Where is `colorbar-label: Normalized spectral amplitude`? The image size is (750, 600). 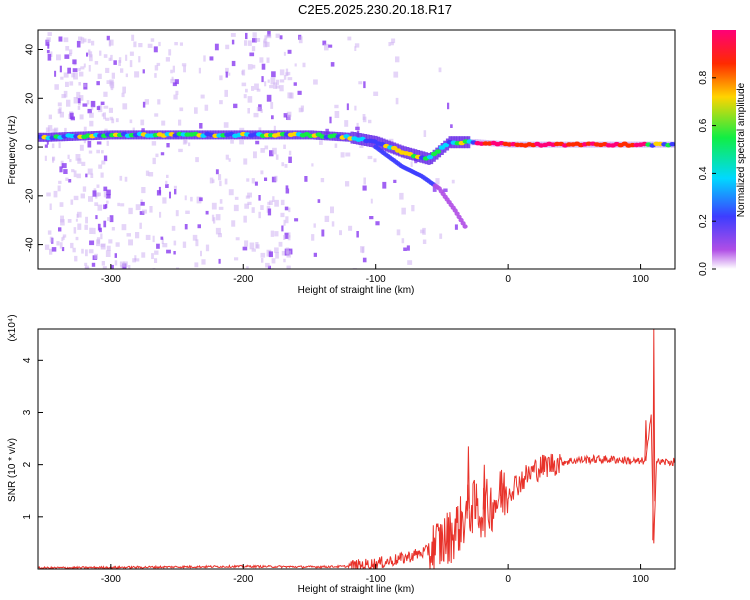 colorbar-label: Normalized spectral amplitude is located at coordinates (741, 149).